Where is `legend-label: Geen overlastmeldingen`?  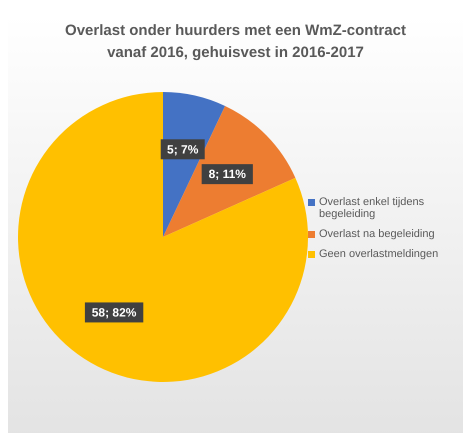
legend-label: Geen overlastmeldingen is located at coordinates (378, 254).